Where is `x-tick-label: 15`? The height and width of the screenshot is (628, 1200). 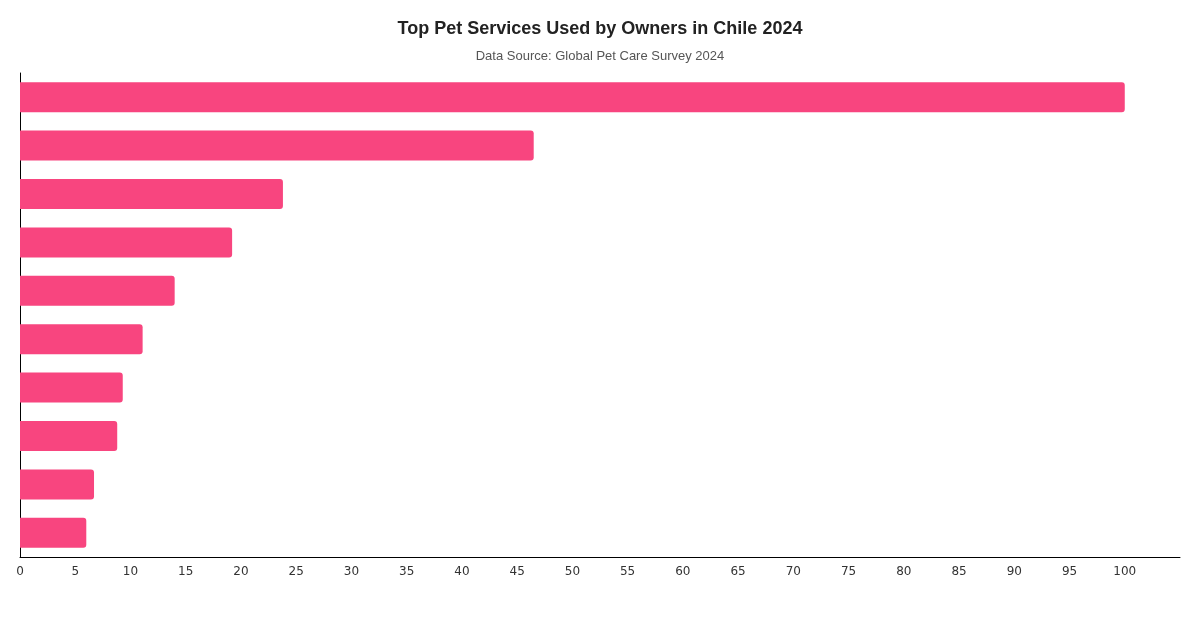 x-tick-label: 15 is located at coordinates (186, 571).